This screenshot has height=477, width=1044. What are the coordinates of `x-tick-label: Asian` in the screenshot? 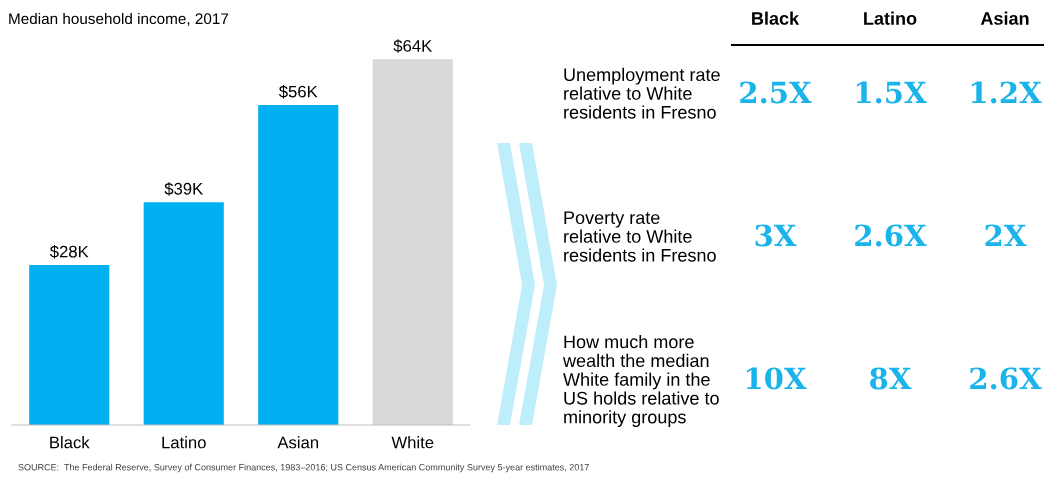 It's located at (298, 442).